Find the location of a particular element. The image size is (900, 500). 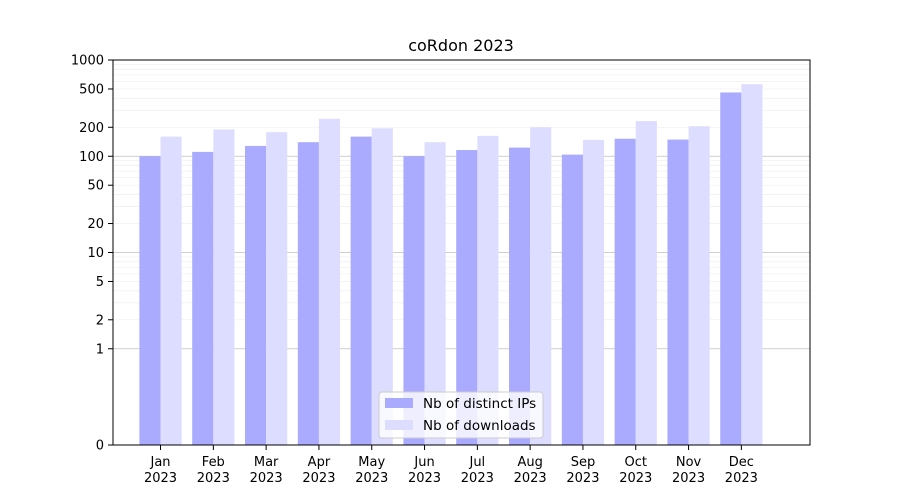

x-tick-label-month: Jun is located at coordinates (423, 462).